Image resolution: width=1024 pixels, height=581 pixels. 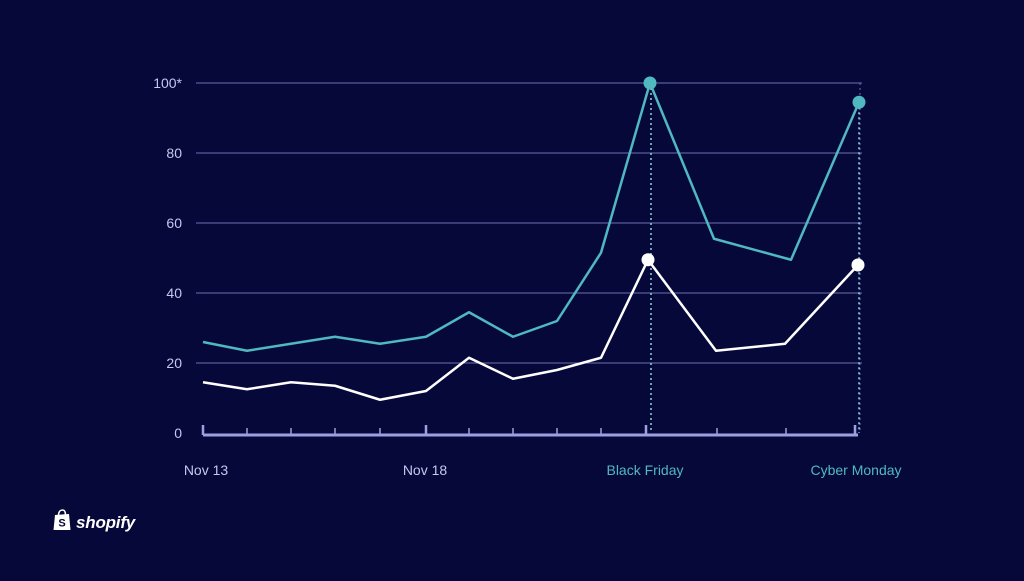 I want to click on y-tick-label-0: 0, so click(x=178, y=433).